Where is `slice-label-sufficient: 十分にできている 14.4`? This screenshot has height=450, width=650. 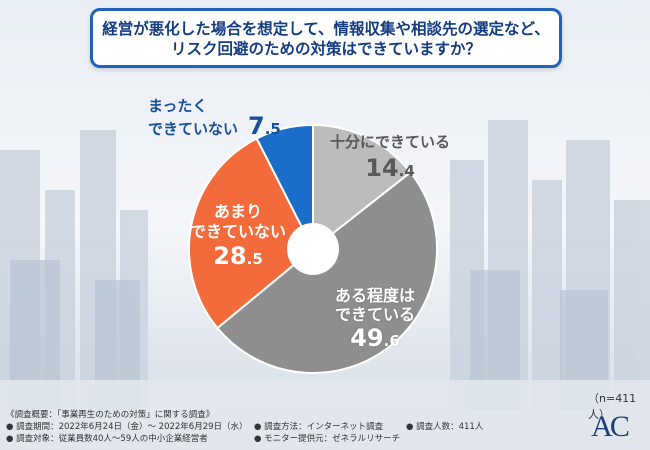 slice-label-sufficient: 十分にできている 14.4 is located at coordinates (390, 156).